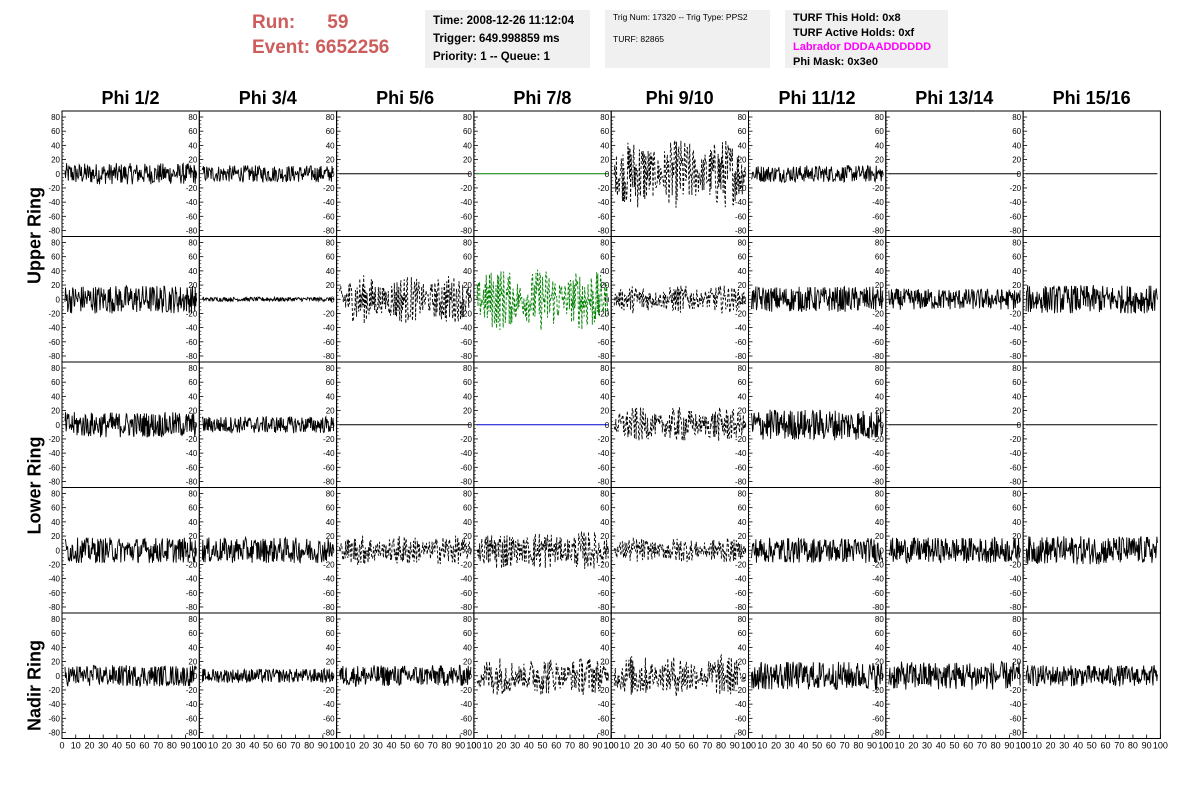 The image size is (1196, 806). What do you see at coordinates (913, 746) in the screenshot?
I see `x-tick-label: 20` at bounding box center [913, 746].